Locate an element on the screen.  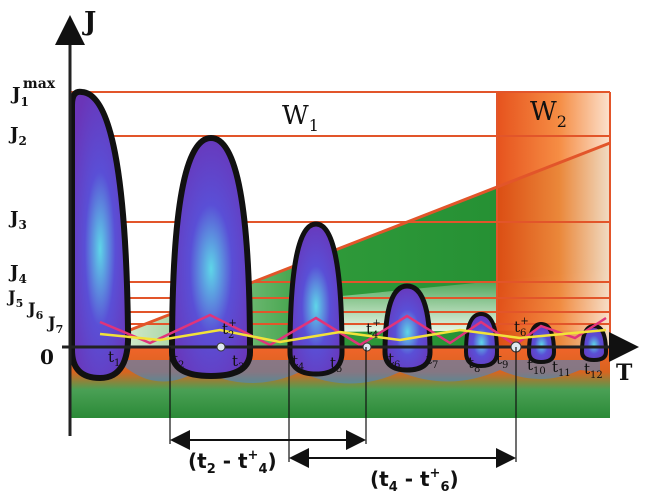
critical-label-t4-plus: t4+ is located at coordinates (373, 329).